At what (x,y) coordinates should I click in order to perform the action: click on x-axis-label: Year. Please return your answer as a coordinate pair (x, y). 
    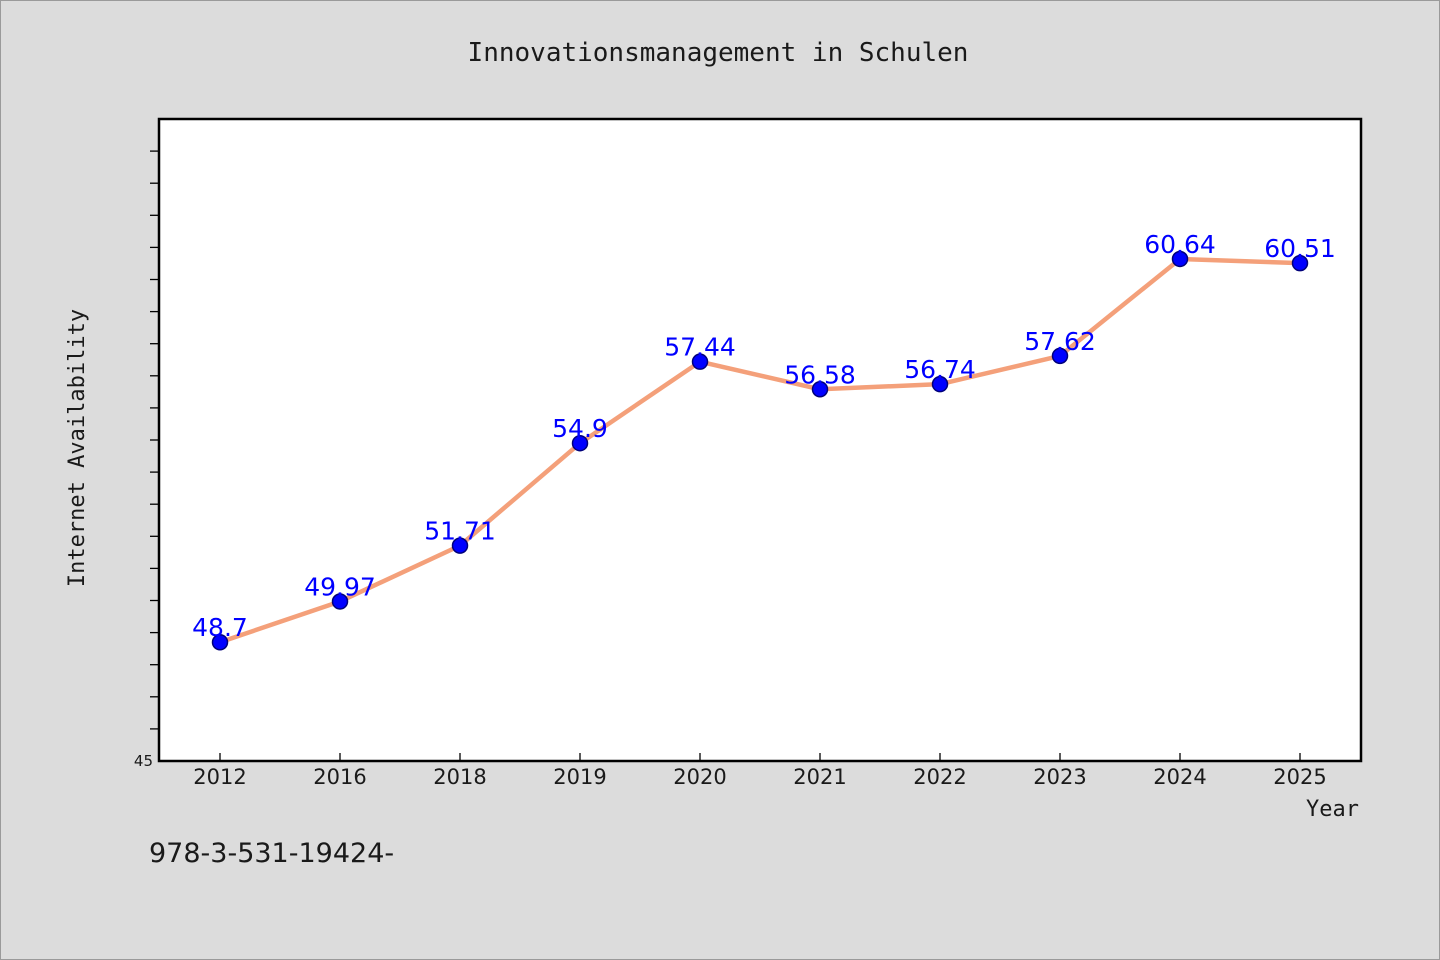
    Looking at the image, I should click on (1332, 809).